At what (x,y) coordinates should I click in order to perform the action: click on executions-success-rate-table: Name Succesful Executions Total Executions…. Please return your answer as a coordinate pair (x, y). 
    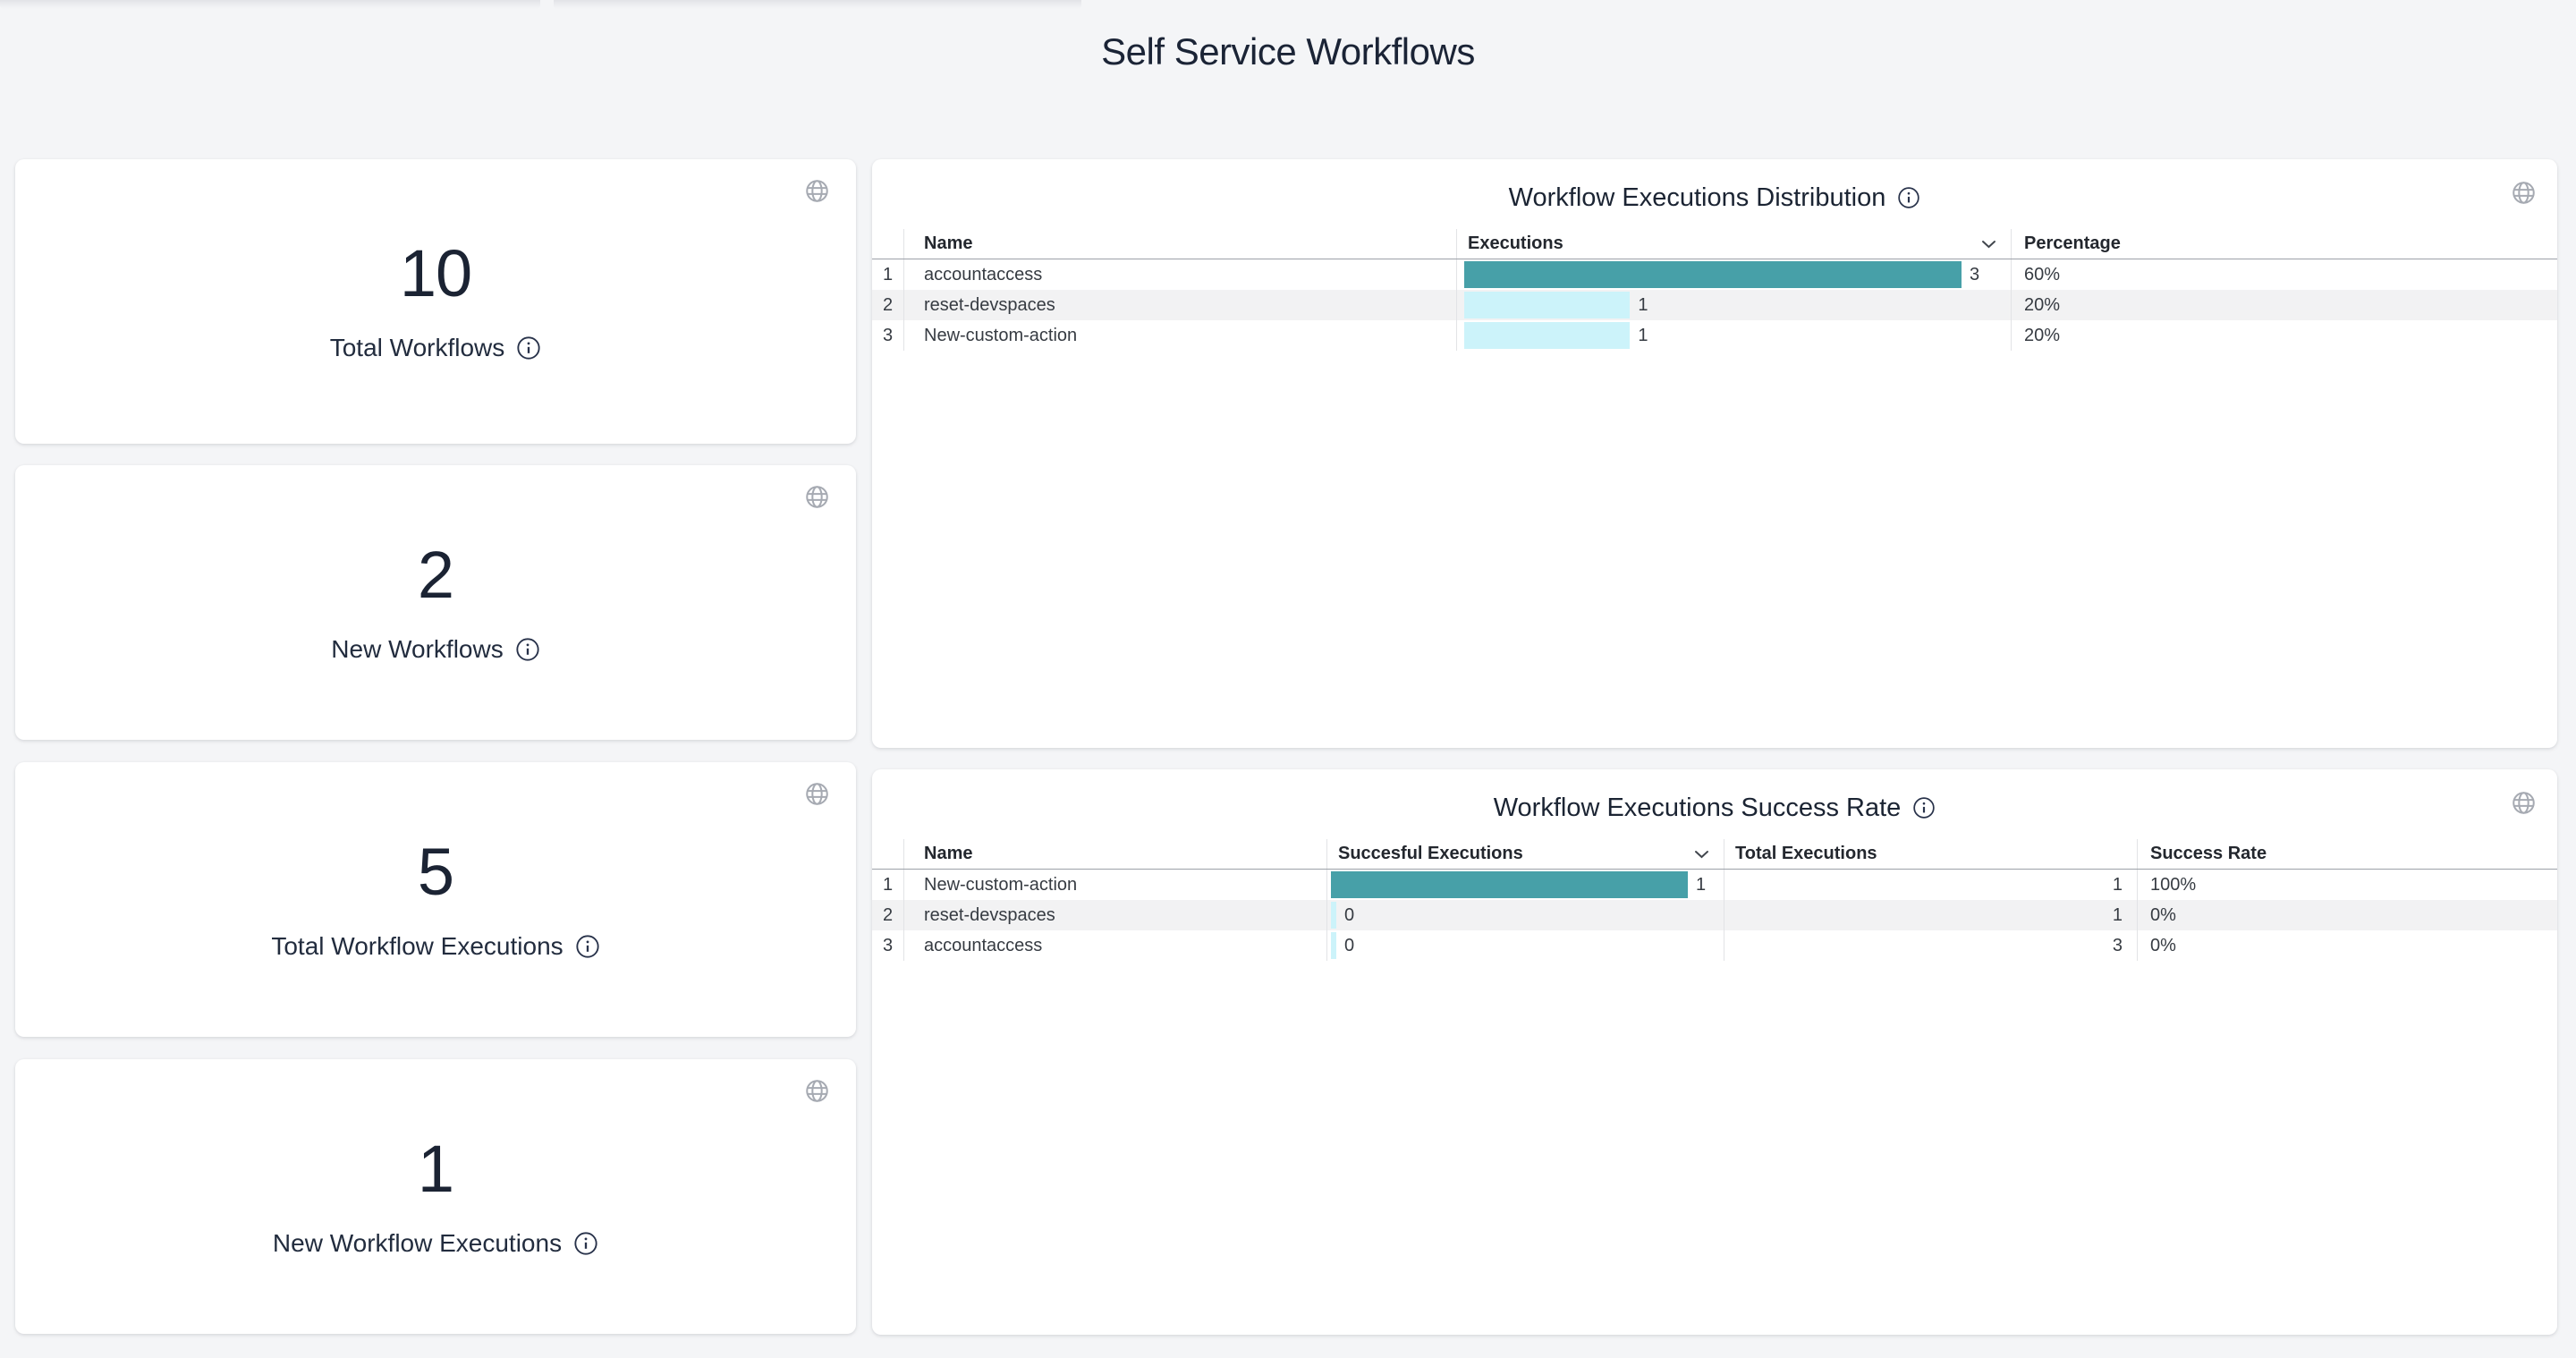
    Looking at the image, I should click on (1714, 900).